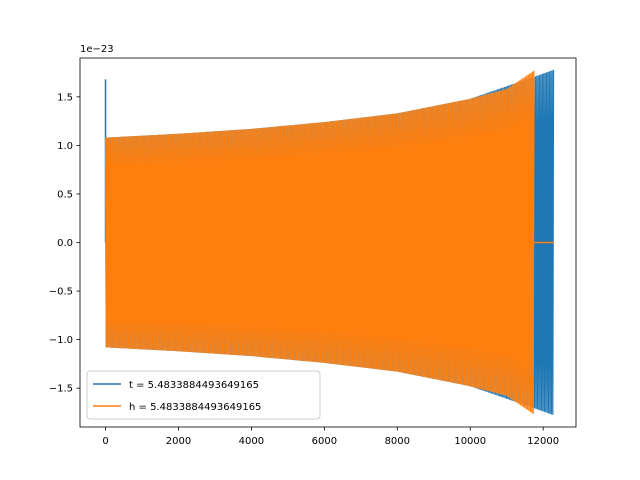 Image resolution: width=640 pixels, height=480 pixels. I want to click on y-tick-label: 1.5, so click(65, 97).